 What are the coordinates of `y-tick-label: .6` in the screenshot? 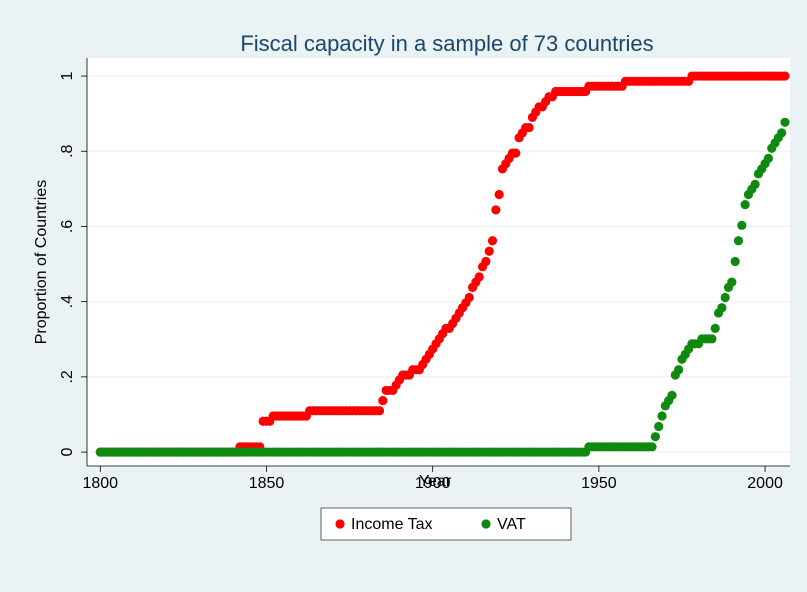 It's located at (67, 226).